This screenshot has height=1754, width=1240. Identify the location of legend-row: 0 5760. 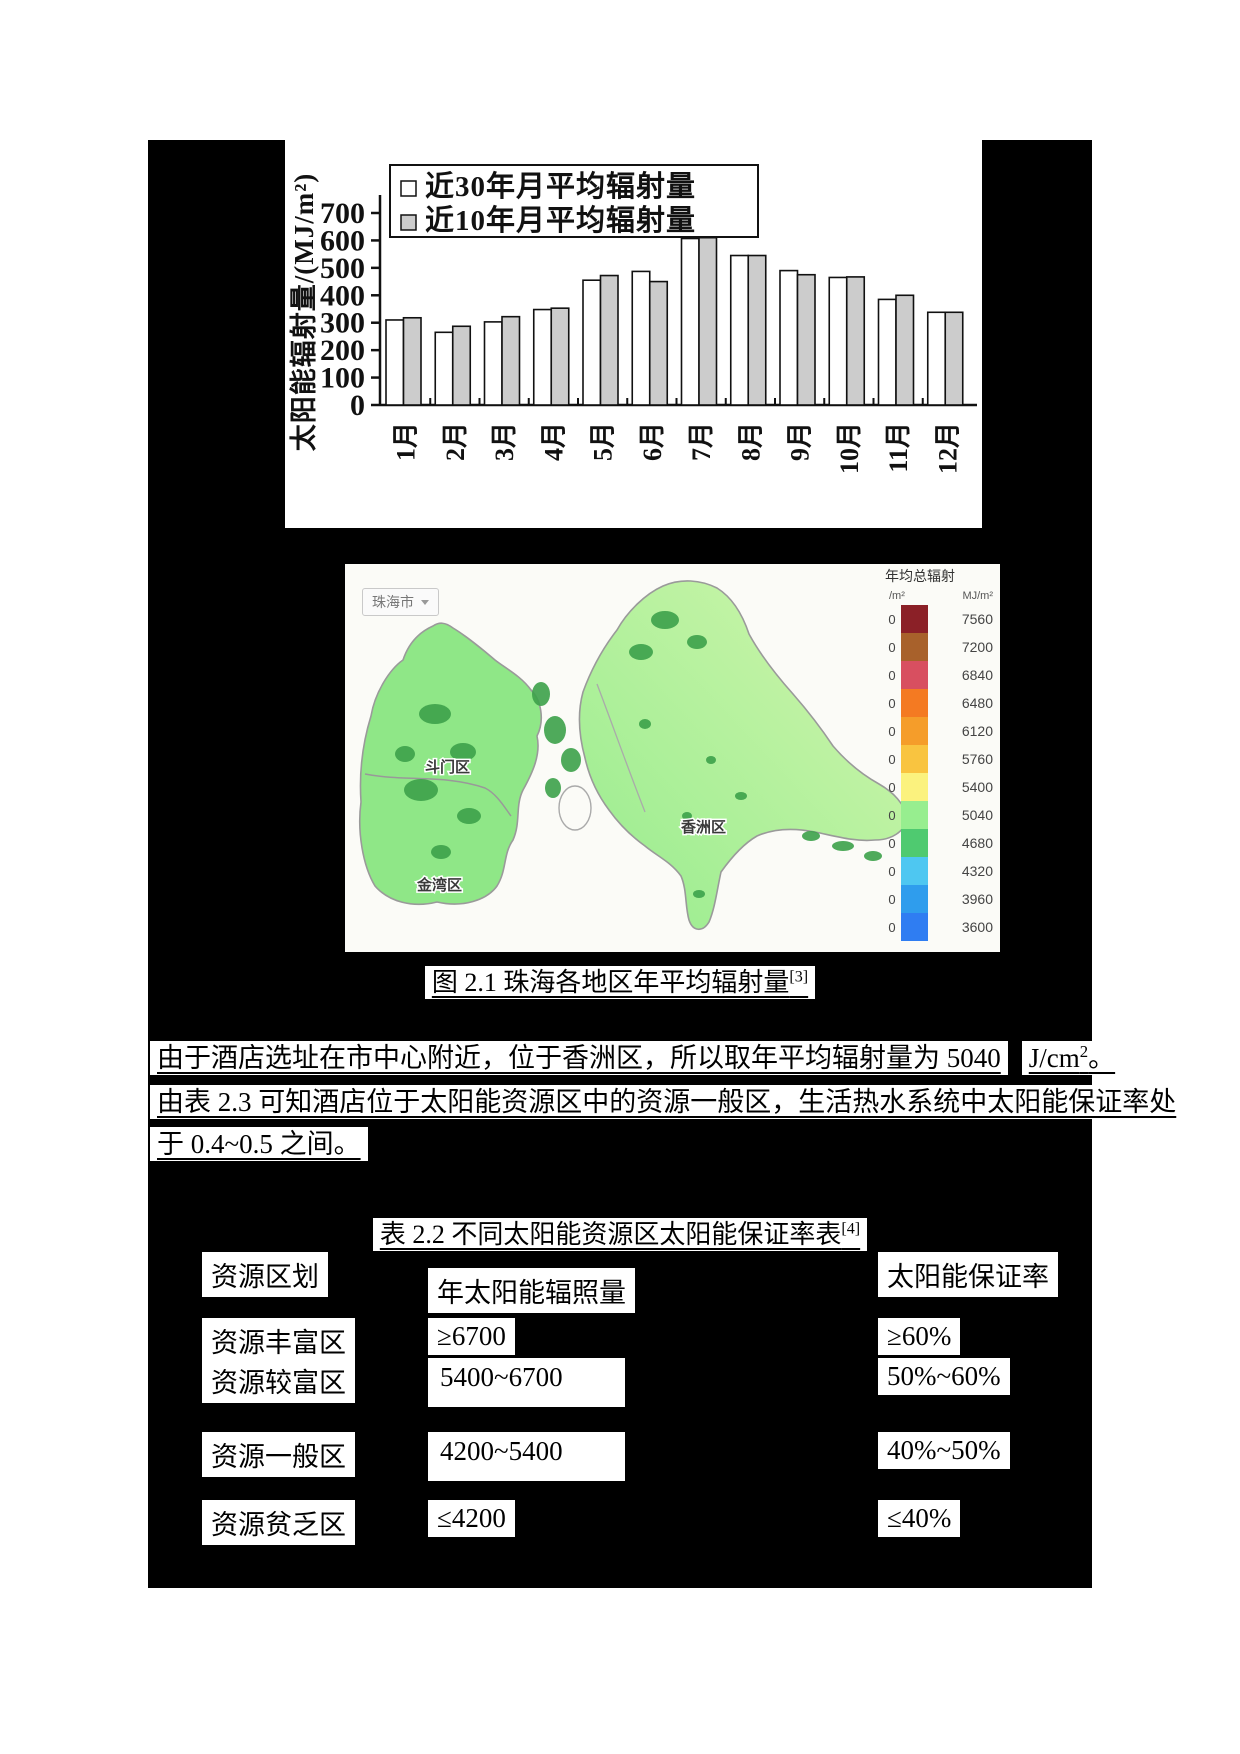
(939, 759).